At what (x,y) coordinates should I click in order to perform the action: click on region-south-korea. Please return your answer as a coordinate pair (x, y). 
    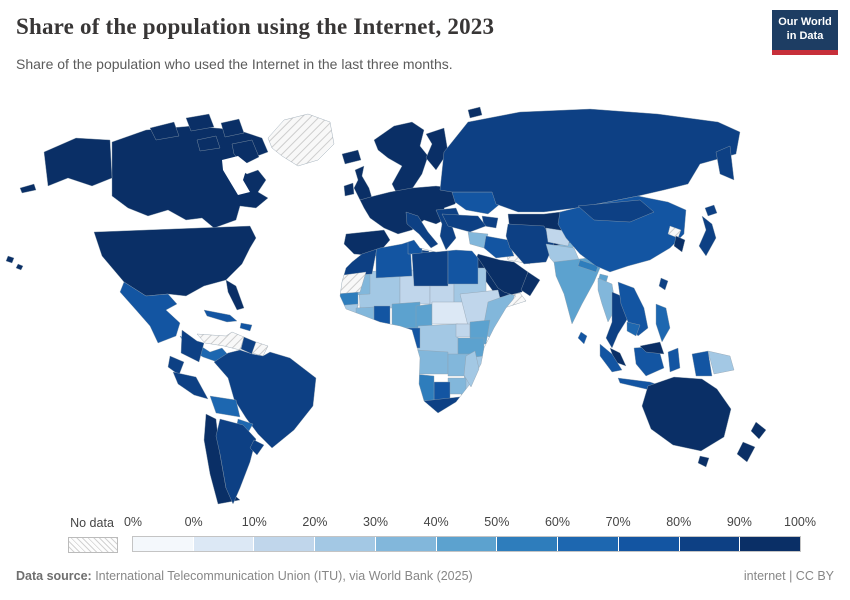
    Looking at the image, I should click on (679, 244).